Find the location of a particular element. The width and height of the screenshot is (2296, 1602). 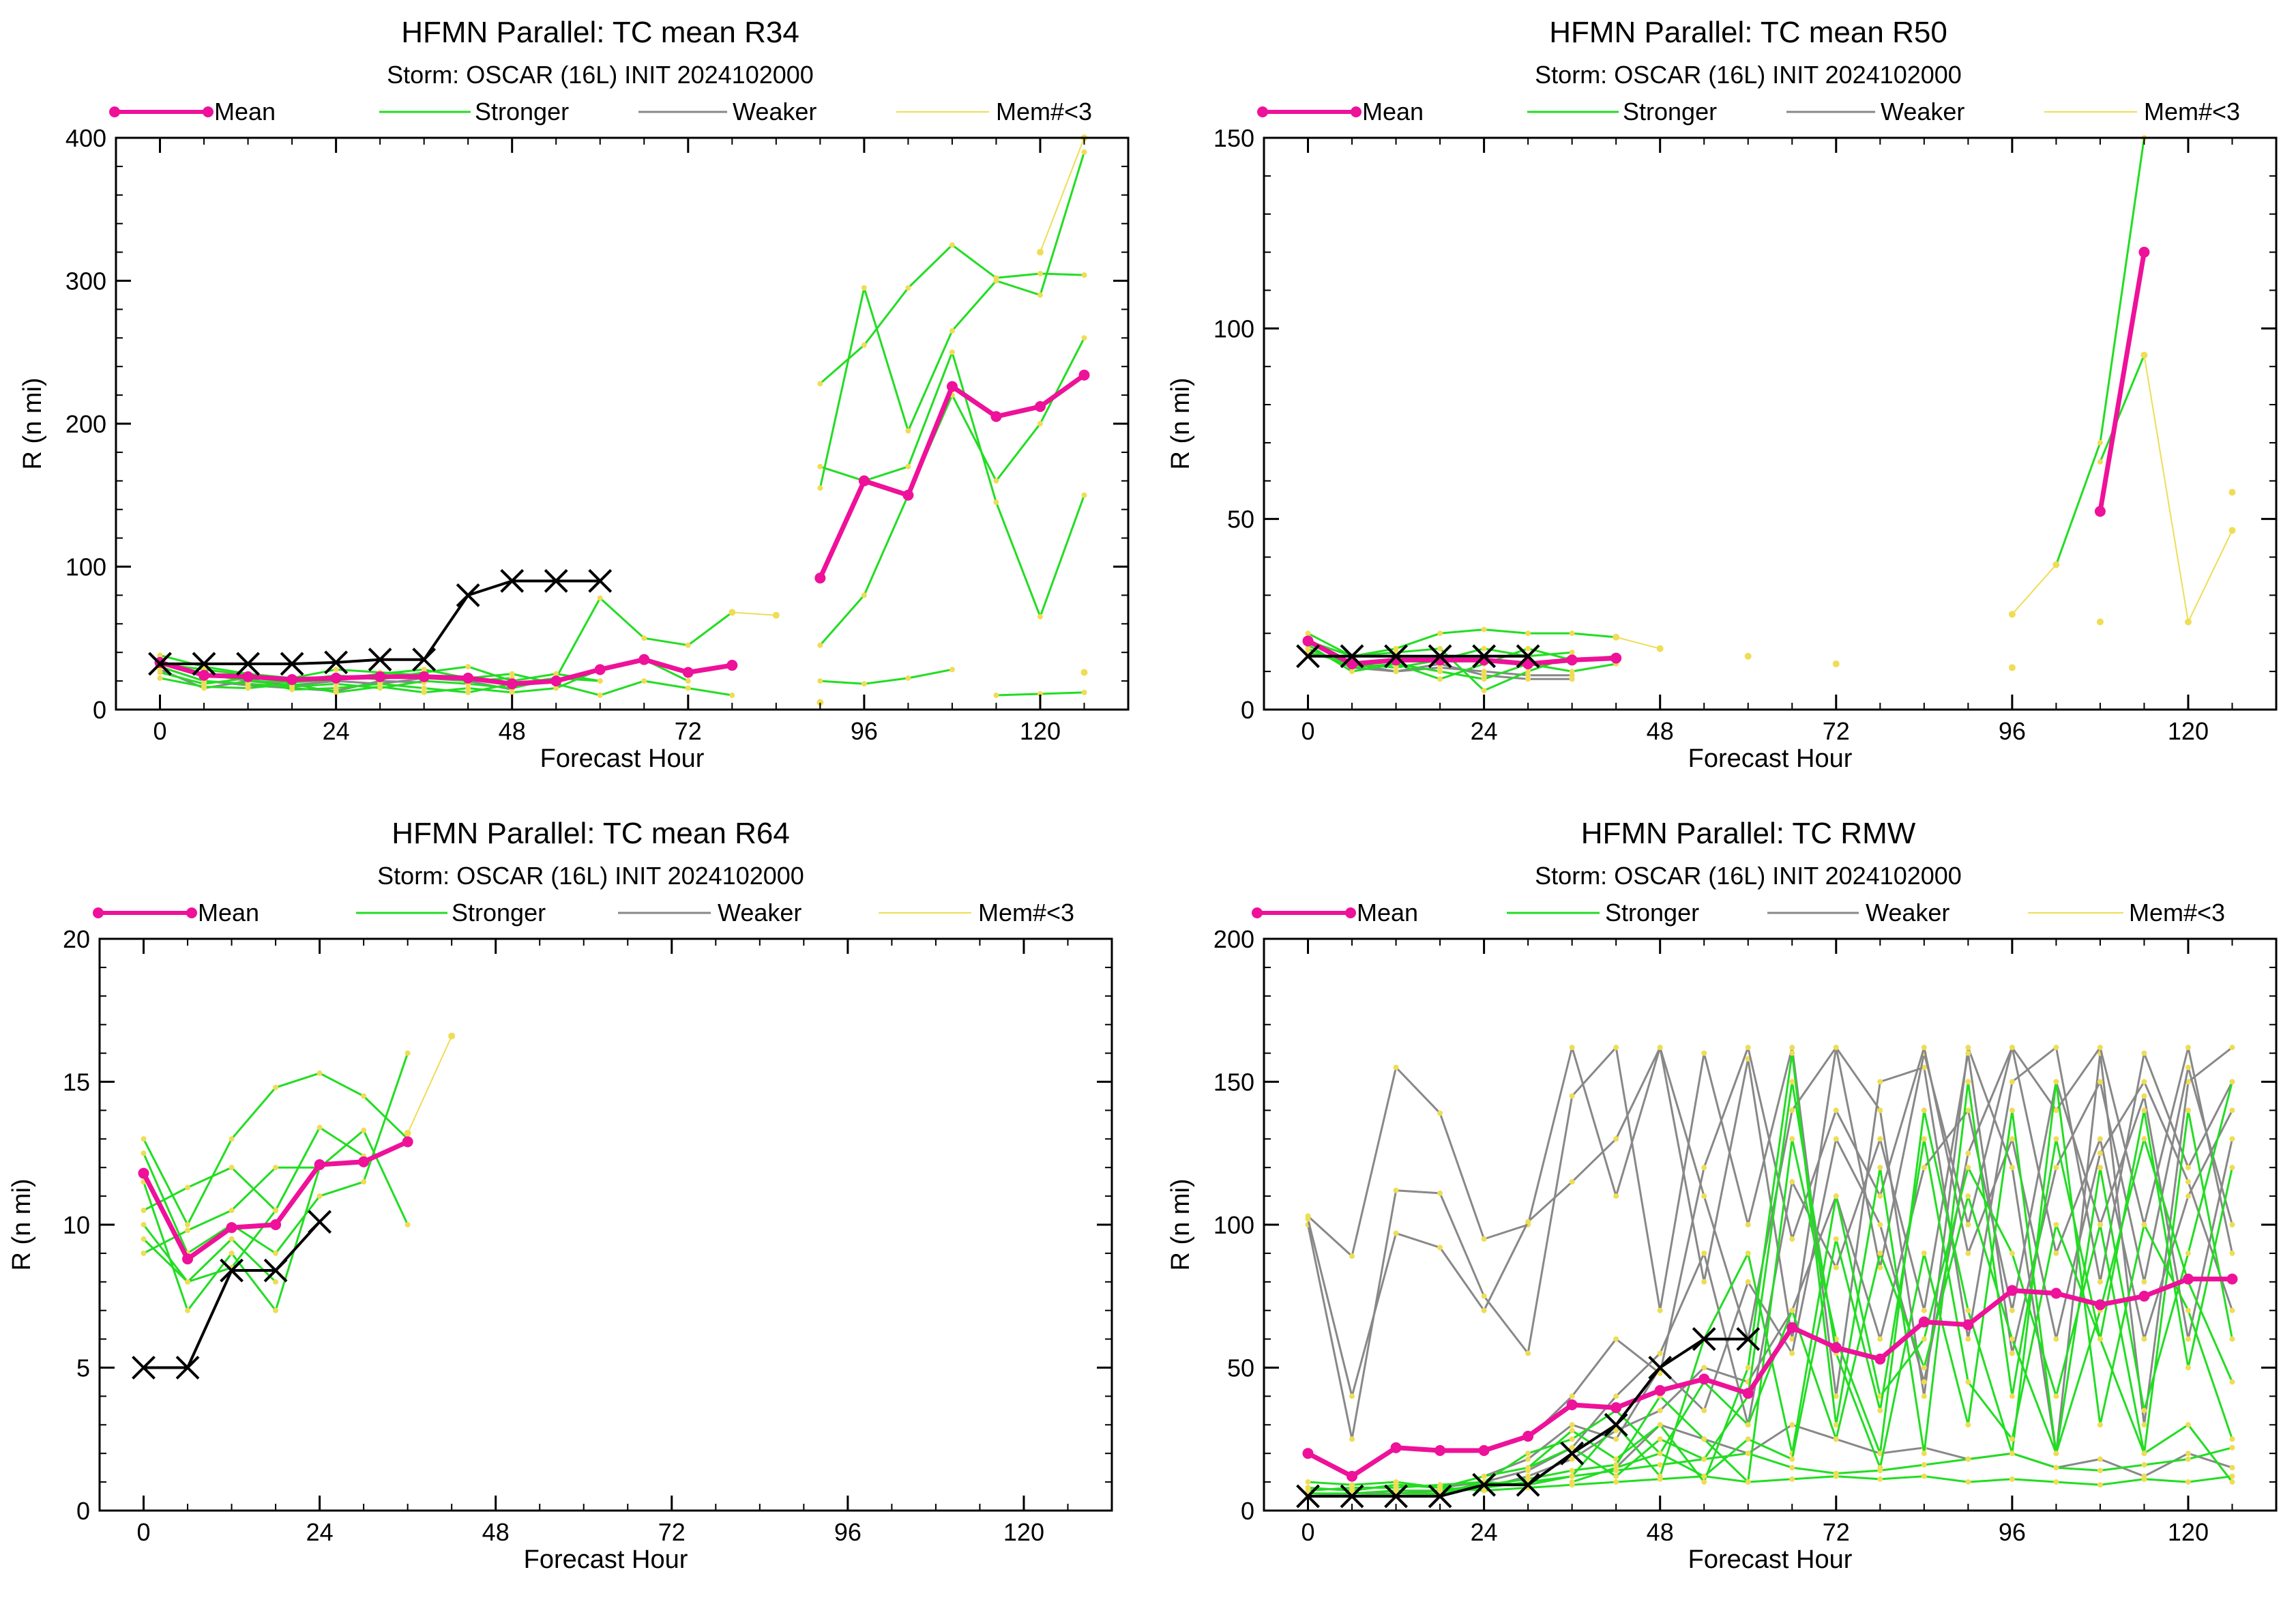

chart-title: HFMN Parallel: TC mean R50 is located at coordinates (1748, 33).